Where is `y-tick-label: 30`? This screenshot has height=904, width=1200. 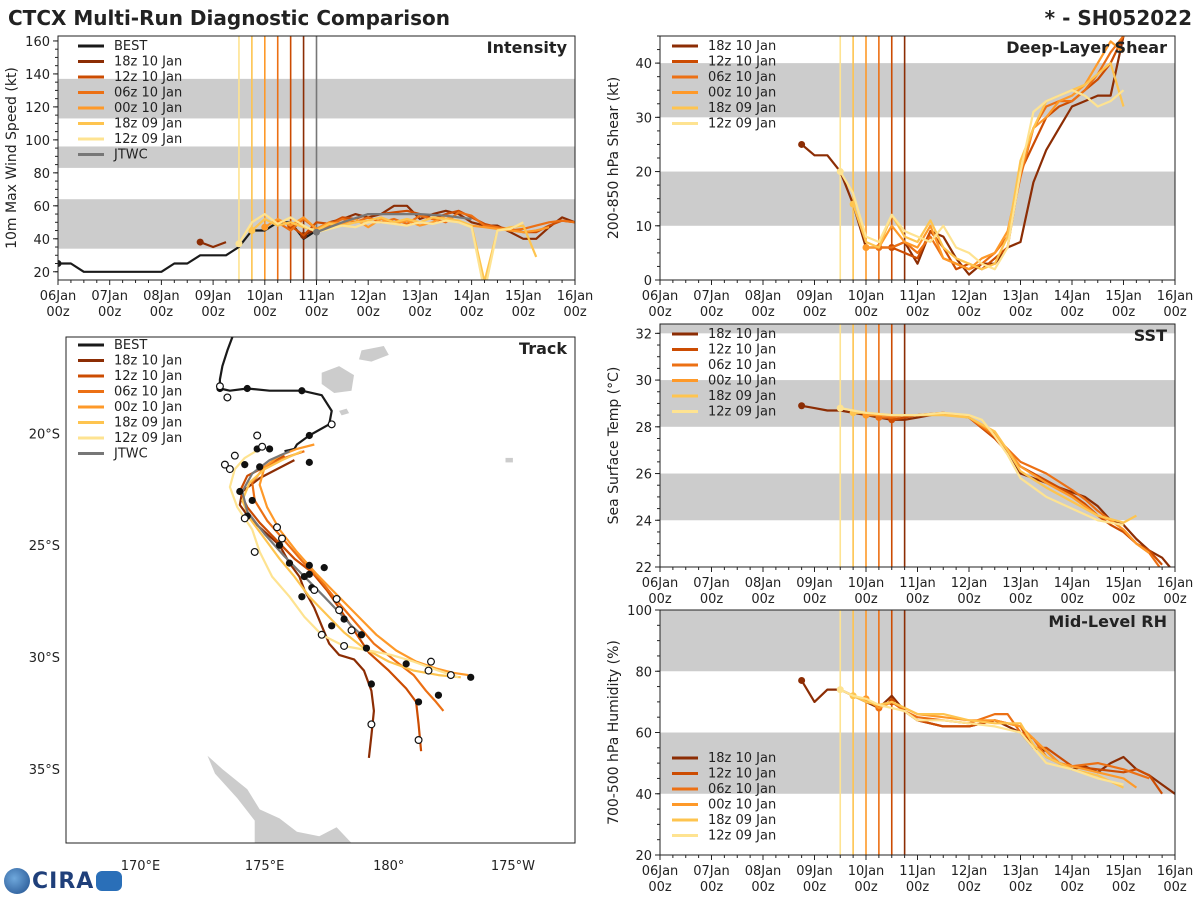
y-tick-label: 30 is located at coordinates (643, 118).